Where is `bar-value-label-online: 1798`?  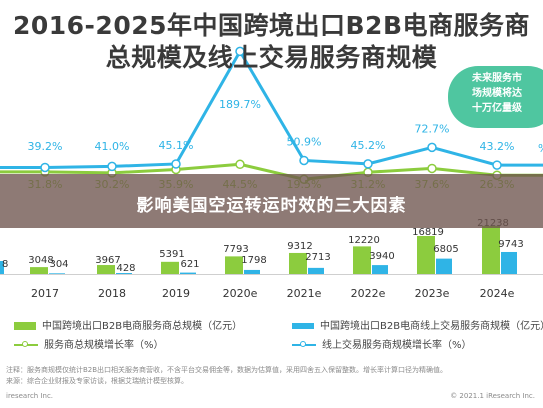 bar-value-label-online: 1798 is located at coordinates (253, 260).